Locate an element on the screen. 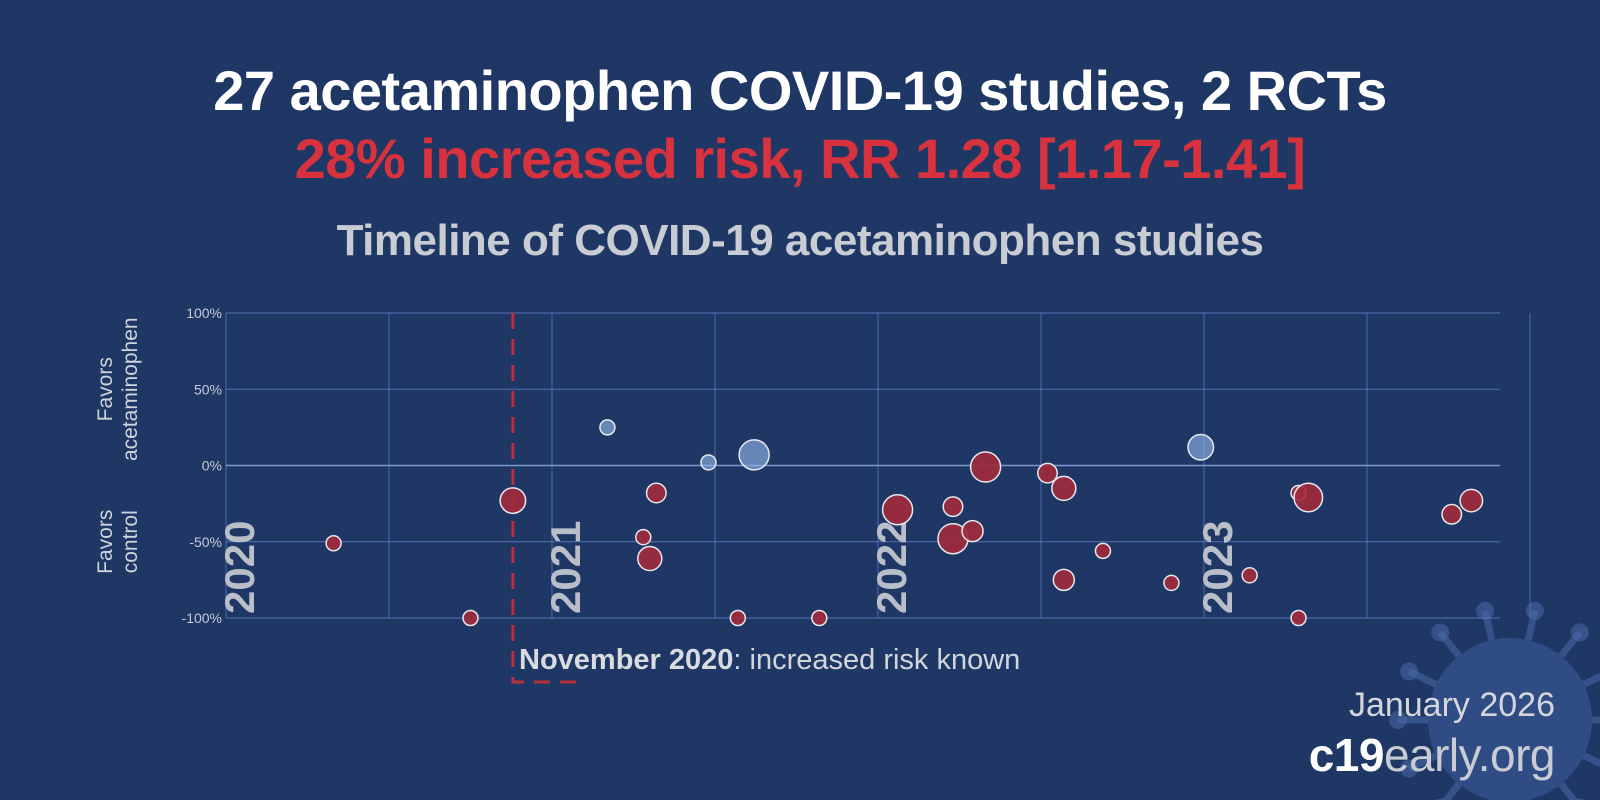 This screenshot has width=1600, height=800. favors-acetaminophen-label-line: Favors is located at coordinates (105, 389).